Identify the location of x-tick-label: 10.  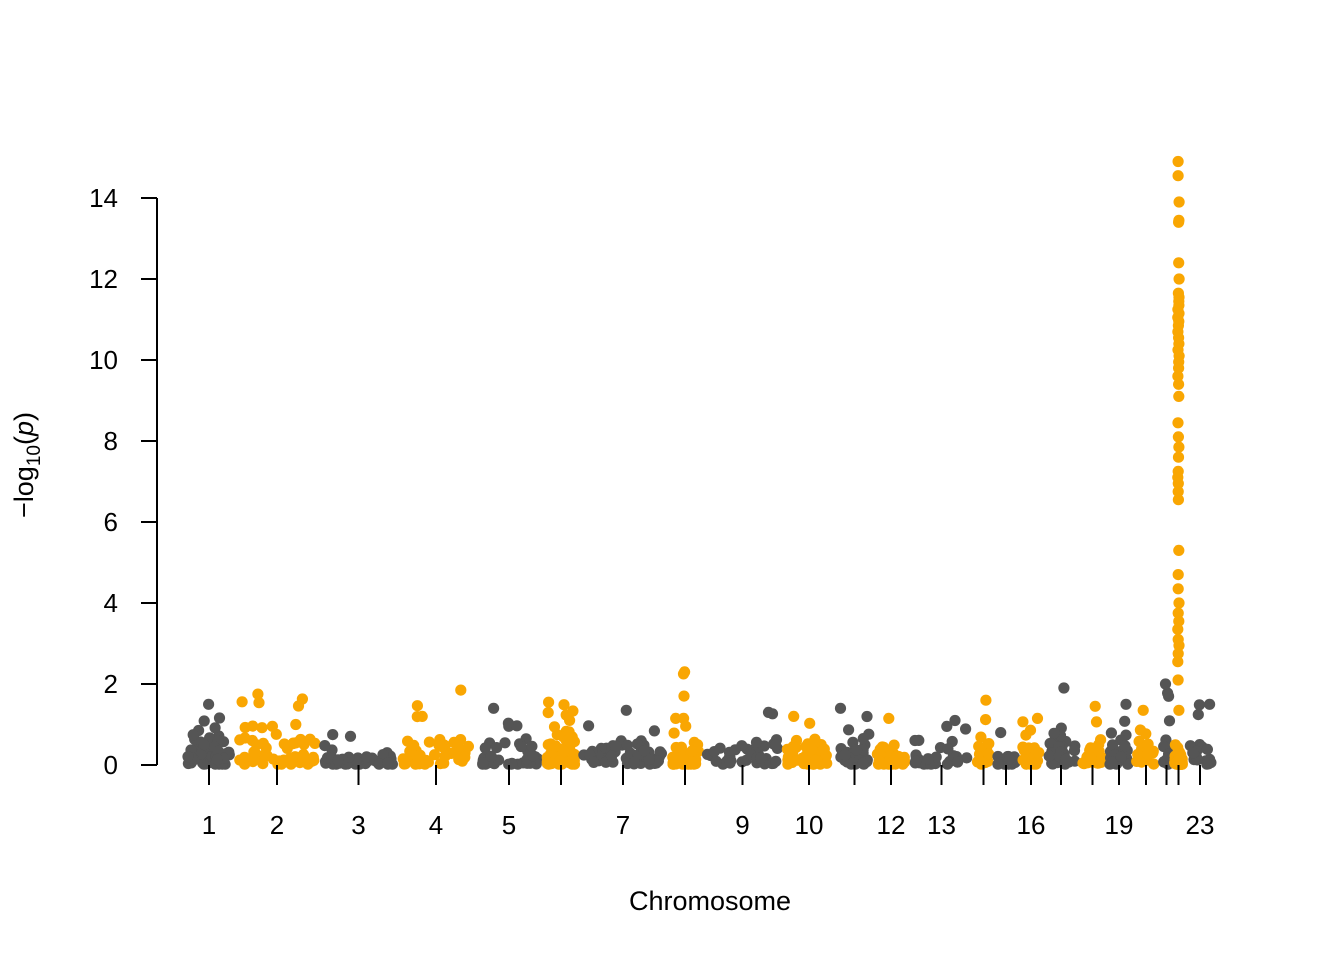
(809, 825).